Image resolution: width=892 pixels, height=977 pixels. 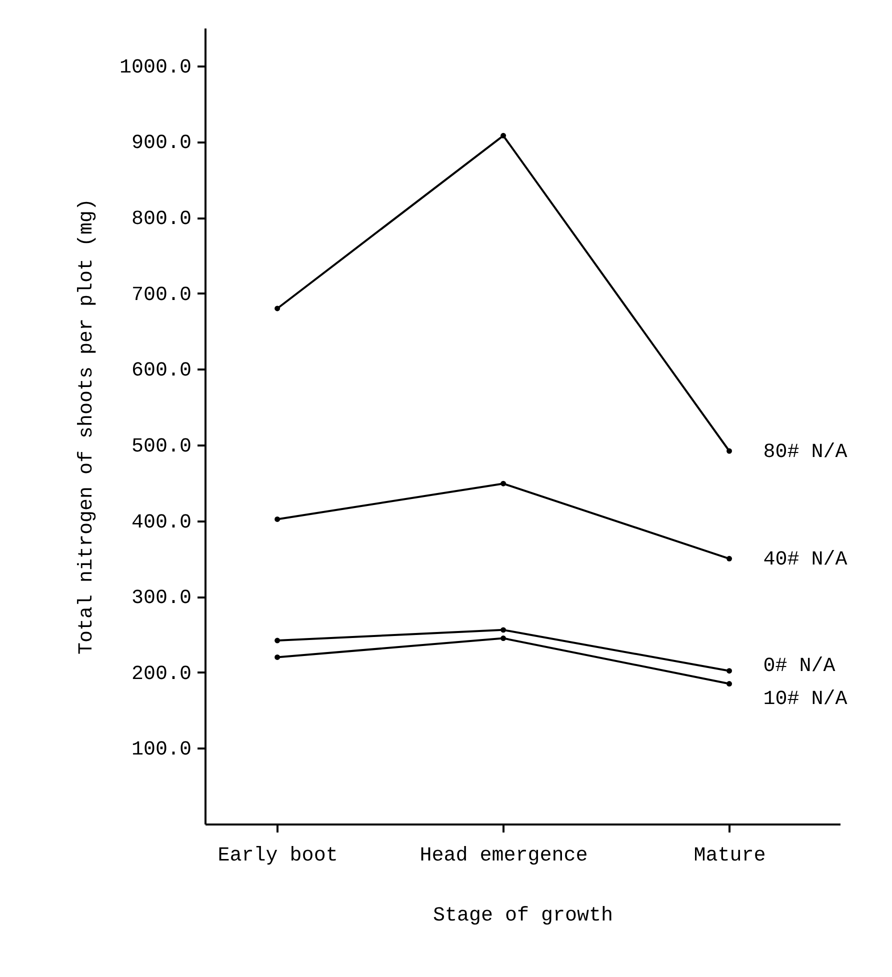 What do you see at coordinates (805, 699) in the screenshot?
I see `series-label: 10# N/A` at bounding box center [805, 699].